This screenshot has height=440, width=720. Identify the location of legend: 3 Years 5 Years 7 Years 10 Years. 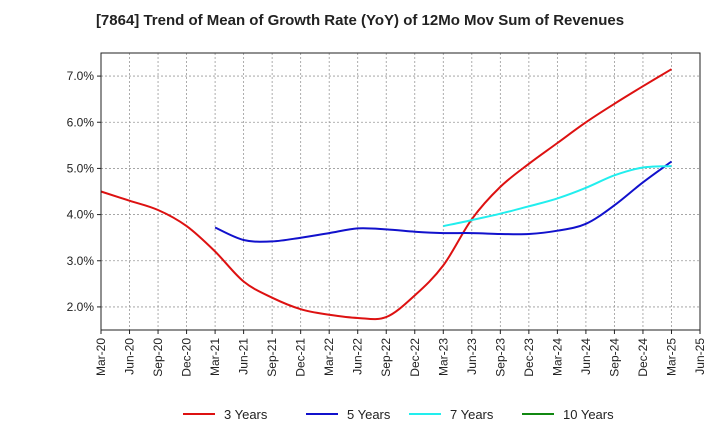
(398, 414).